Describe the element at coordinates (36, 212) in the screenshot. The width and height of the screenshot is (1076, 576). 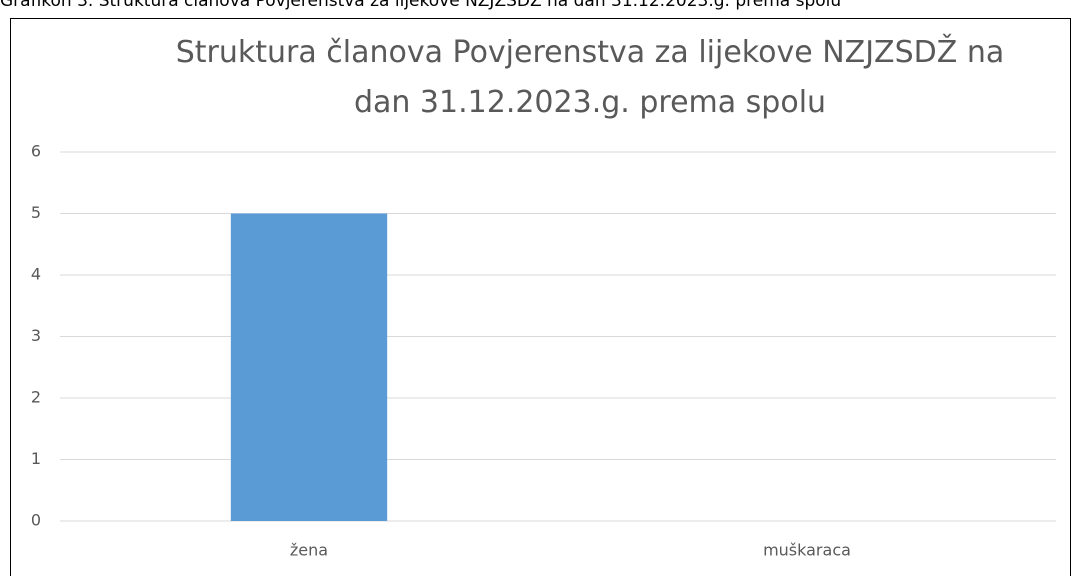
I see `y-tick-label: 5` at that location.